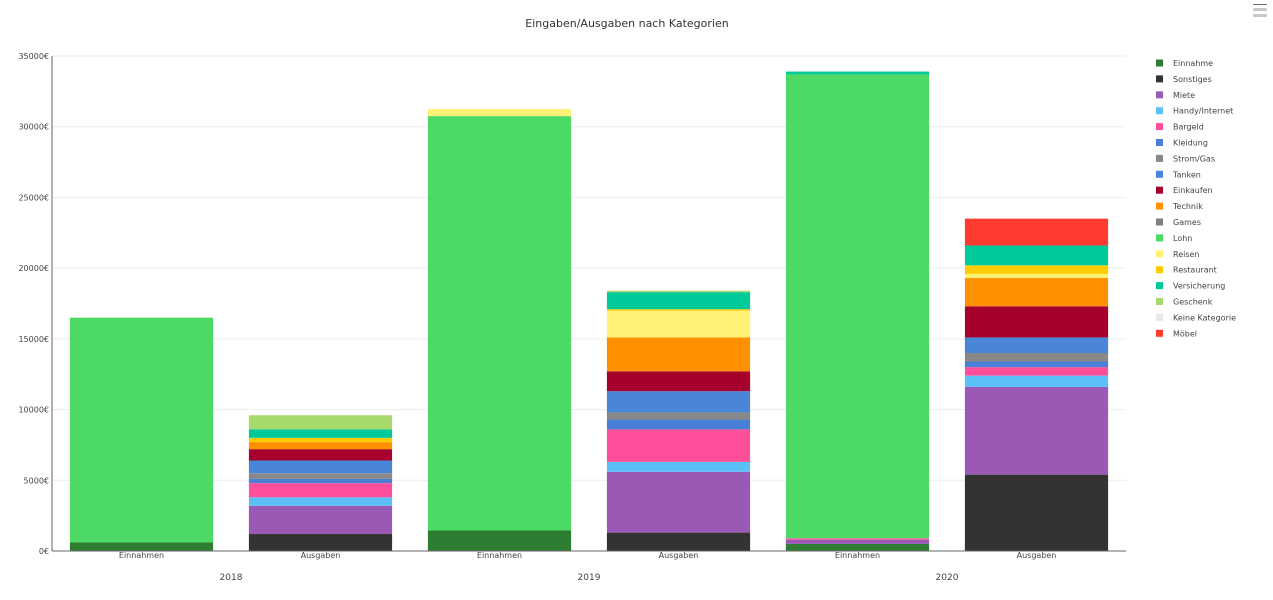  Describe the element at coordinates (1195, 270) in the screenshot. I see `legend-label: Restaurant` at that location.